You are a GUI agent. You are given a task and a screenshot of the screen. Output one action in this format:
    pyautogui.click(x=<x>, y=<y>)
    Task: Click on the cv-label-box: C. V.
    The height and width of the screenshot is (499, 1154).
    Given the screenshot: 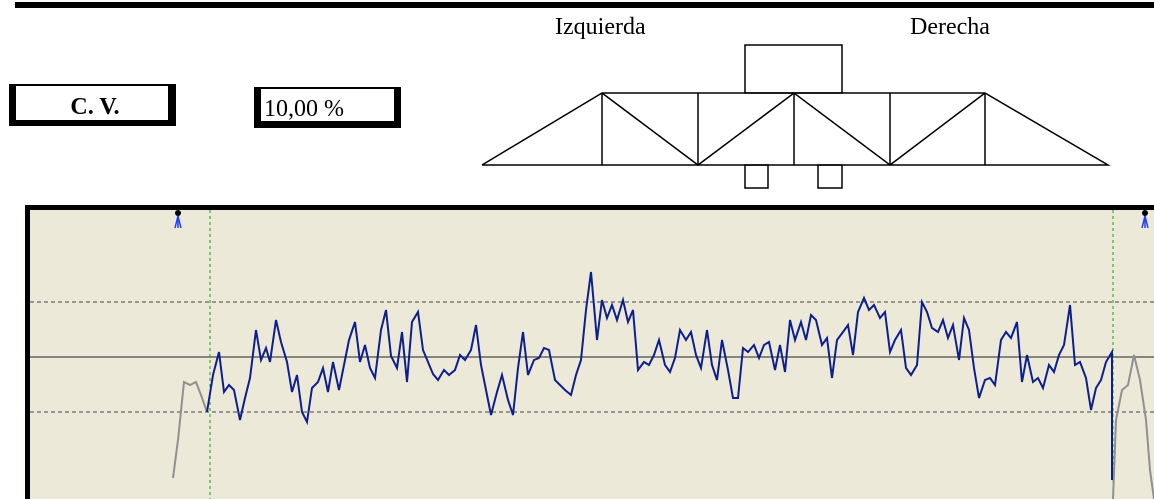 What is the action you would take?
    pyautogui.click(x=92, y=105)
    